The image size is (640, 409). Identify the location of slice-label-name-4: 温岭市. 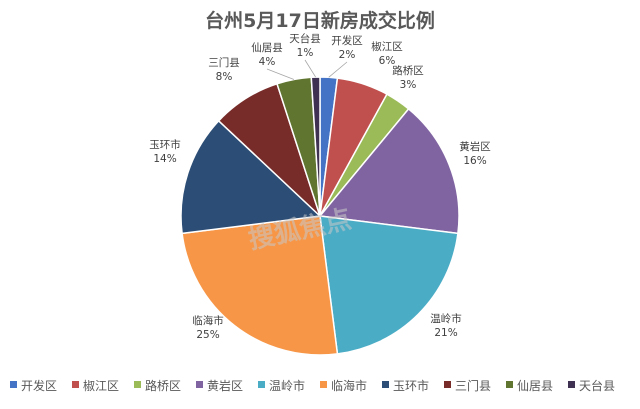
(446, 318).